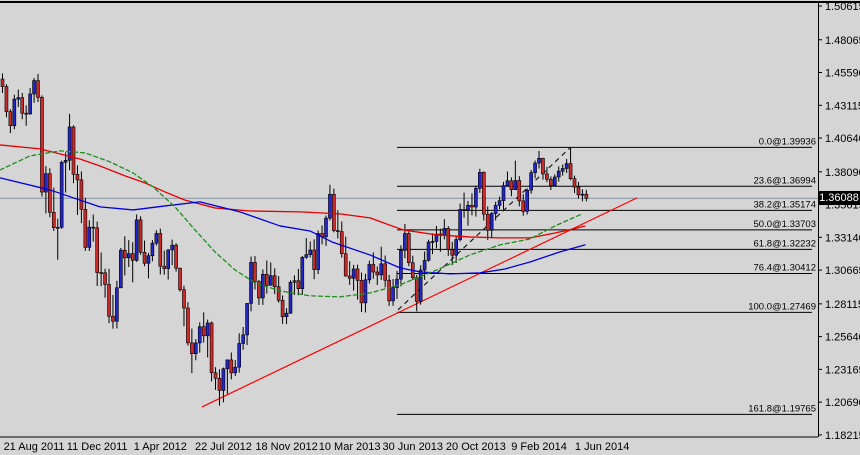 The height and width of the screenshot is (455, 860). I want to click on x-axis-date-label: 18 Nov 2012, so click(286, 447).